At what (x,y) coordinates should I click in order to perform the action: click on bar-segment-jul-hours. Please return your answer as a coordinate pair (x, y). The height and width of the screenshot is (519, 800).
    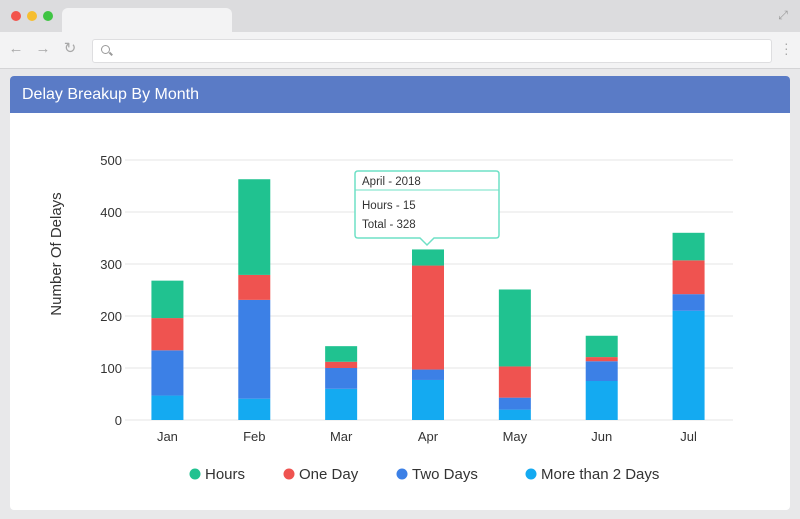
    Looking at the image, I should click on (688, 246).